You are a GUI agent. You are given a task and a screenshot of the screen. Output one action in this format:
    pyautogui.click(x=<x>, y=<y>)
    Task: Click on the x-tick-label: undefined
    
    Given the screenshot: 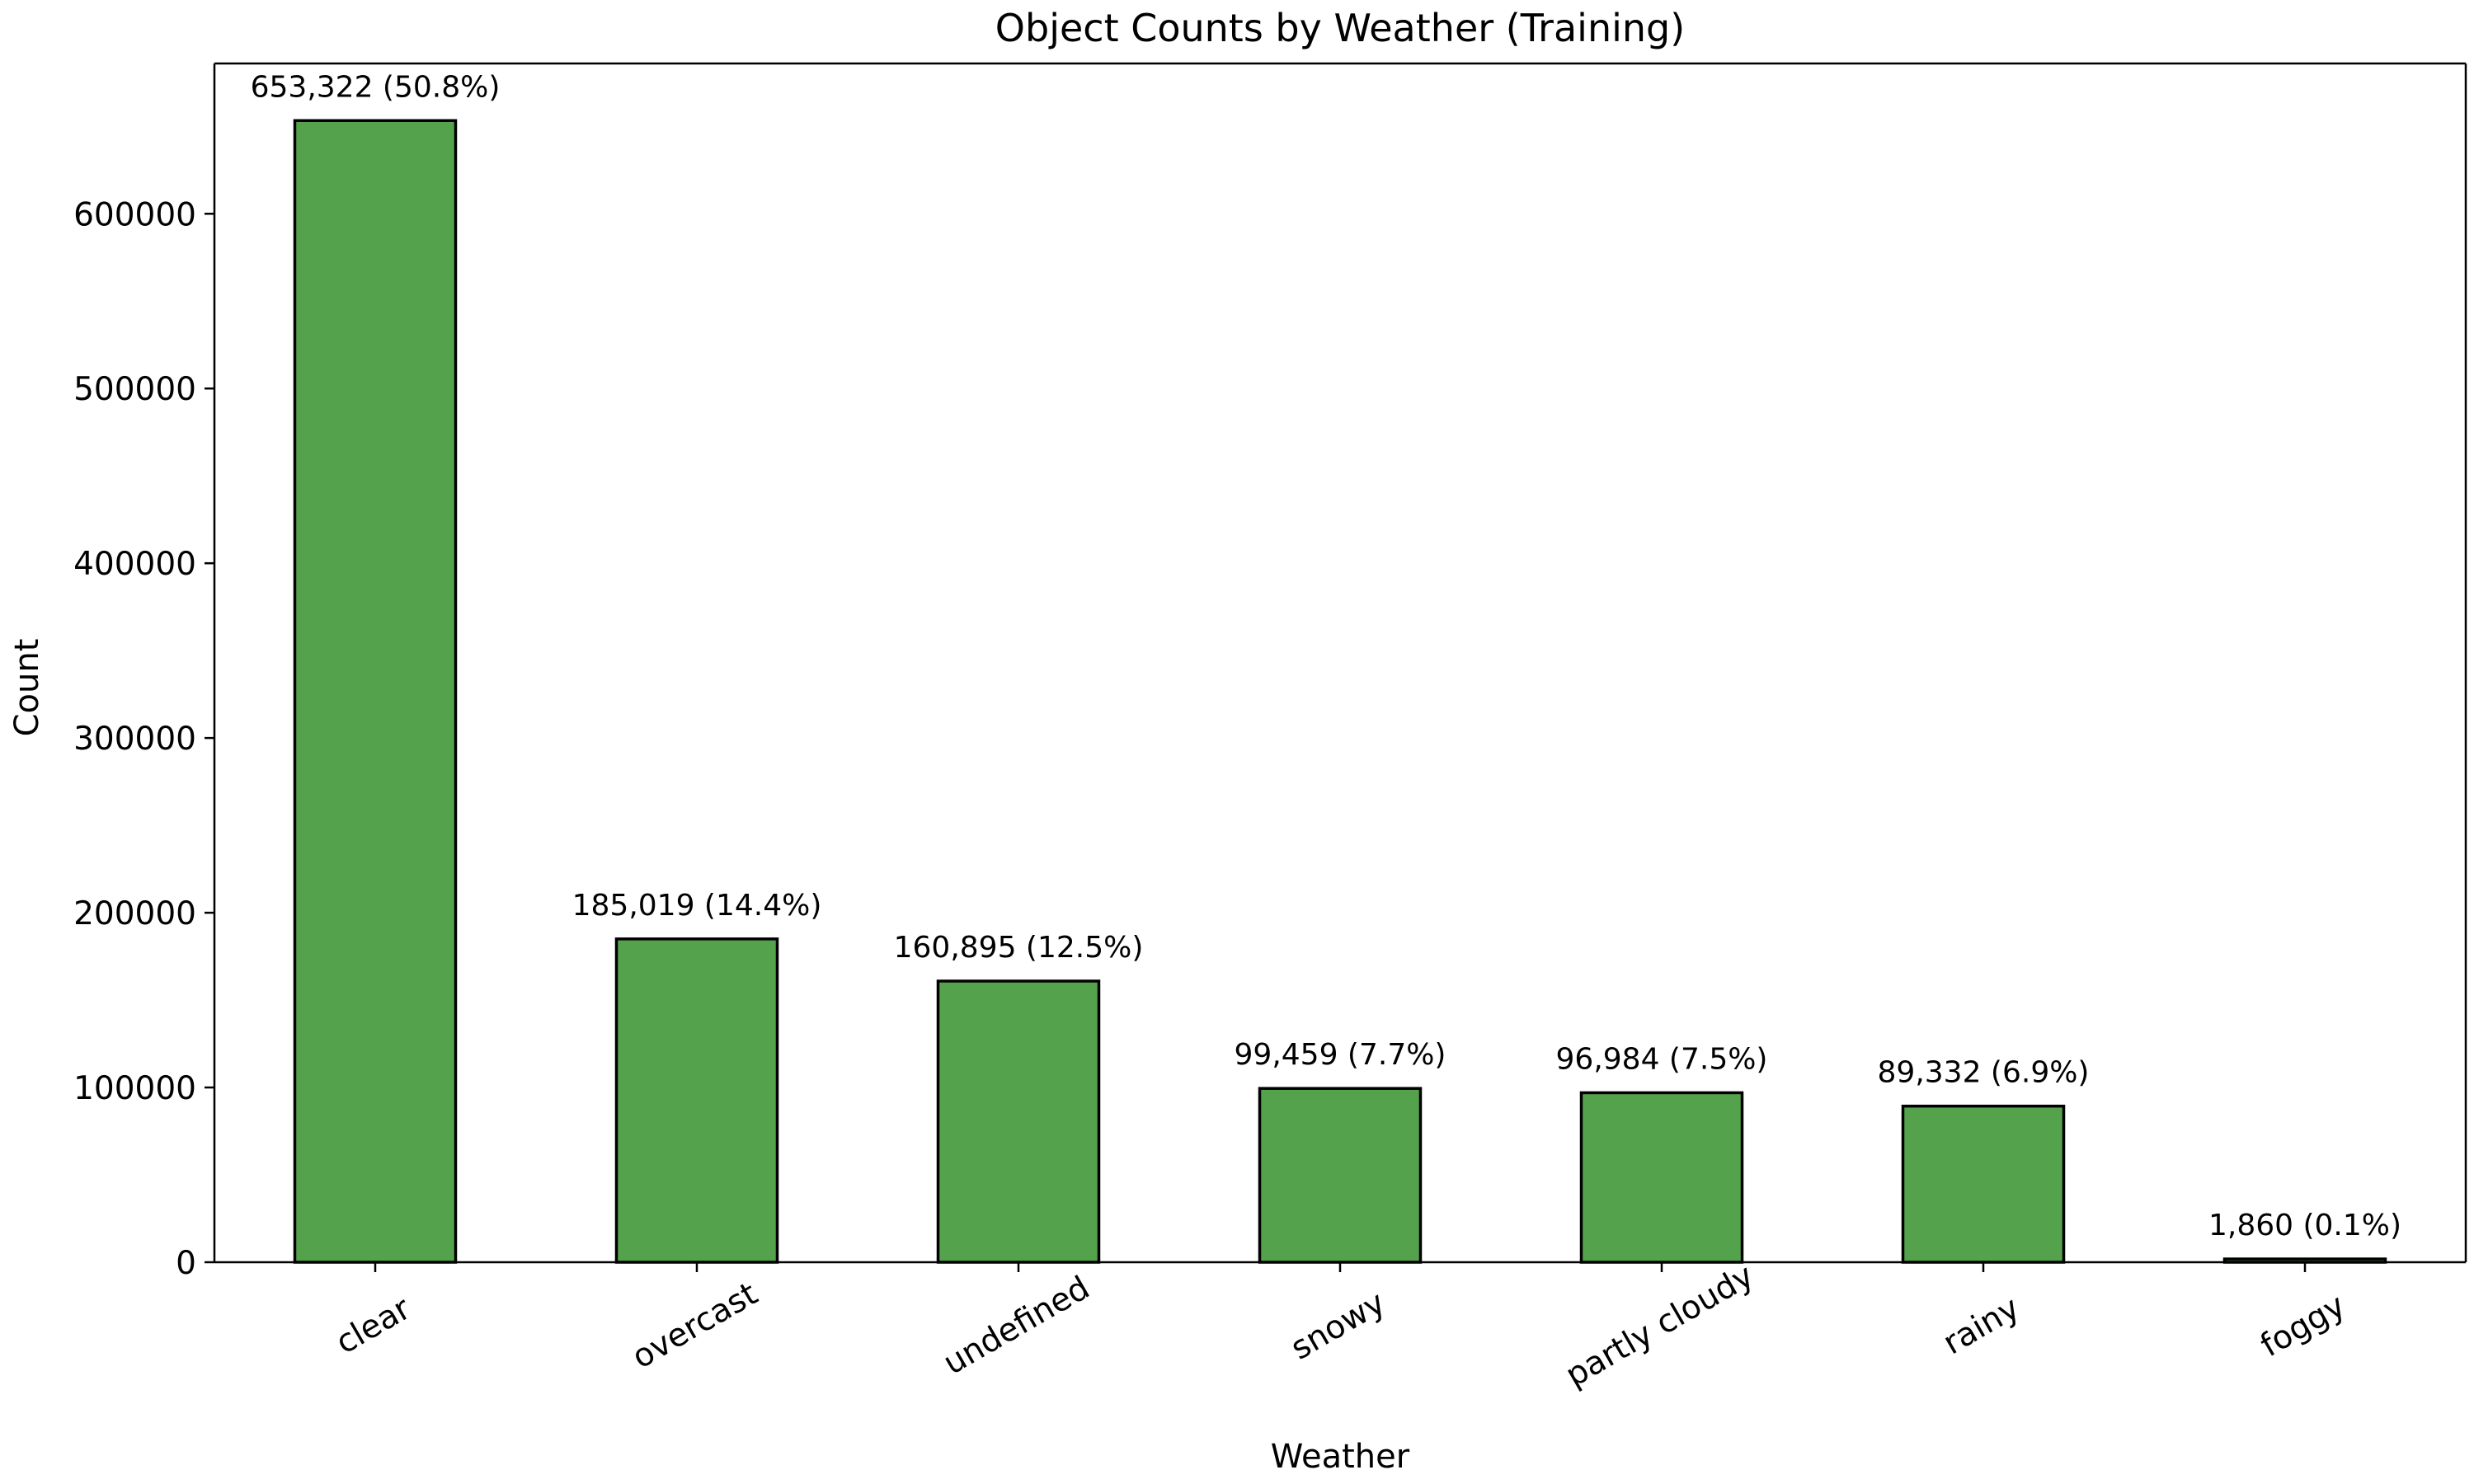 What is the action you would take?
    pyautogui.click(x=1017, y=1326)
    